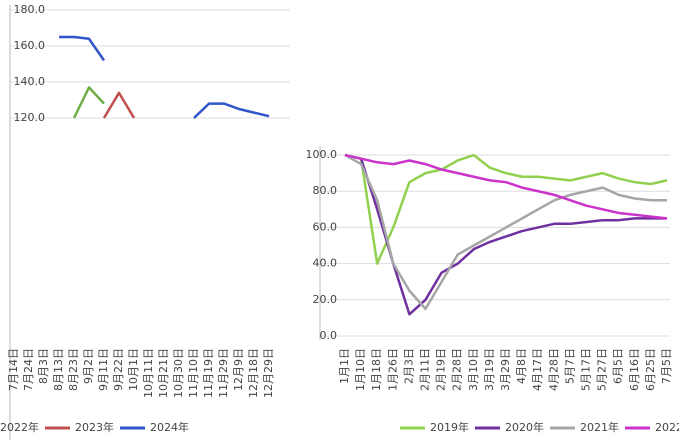  I want to click on x-tick-label: 1月10日, so click(360, 369).